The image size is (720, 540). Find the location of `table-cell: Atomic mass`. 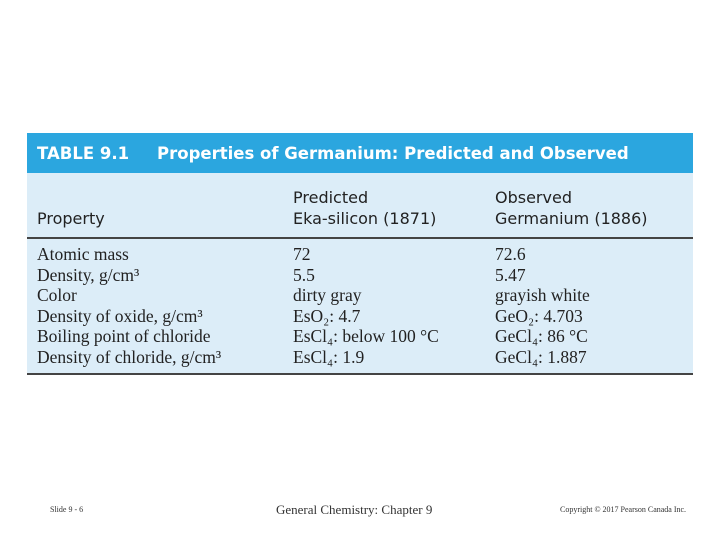

table-cell: Atomic mass is located at coordinates (83, 254).